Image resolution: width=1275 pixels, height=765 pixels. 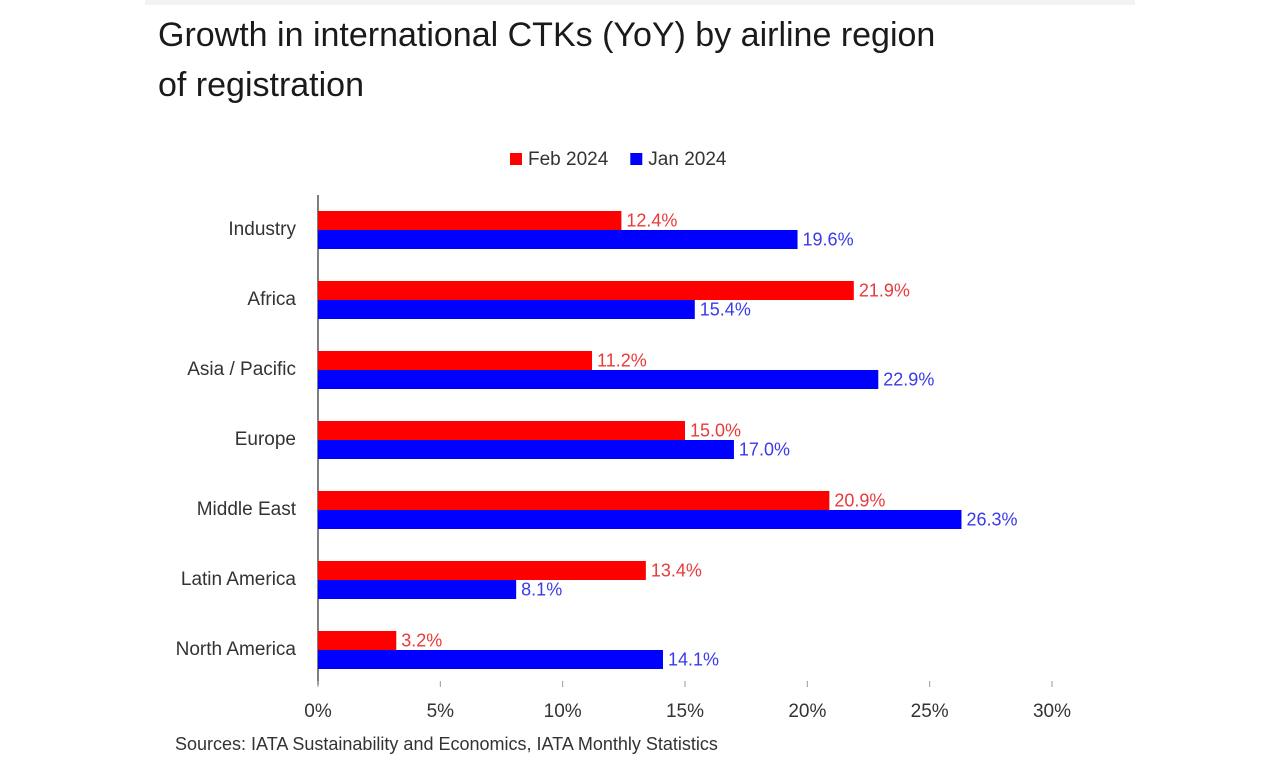 What do you see at coordinates (441, 711) in the screenshot?
I see `x-tick-label: 5%` at bounding box center [441, 711].